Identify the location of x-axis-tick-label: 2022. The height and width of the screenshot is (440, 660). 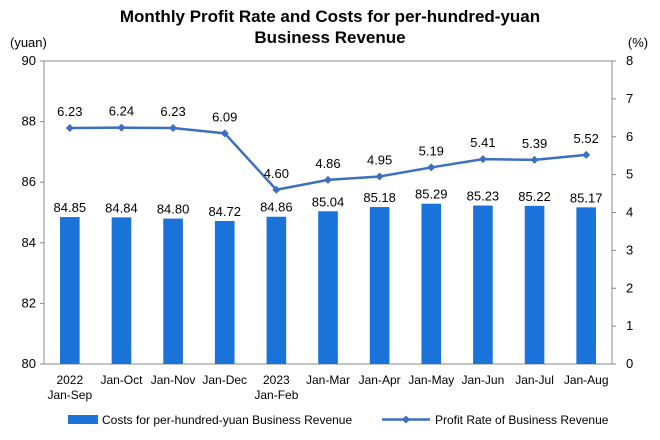
(69, 380).